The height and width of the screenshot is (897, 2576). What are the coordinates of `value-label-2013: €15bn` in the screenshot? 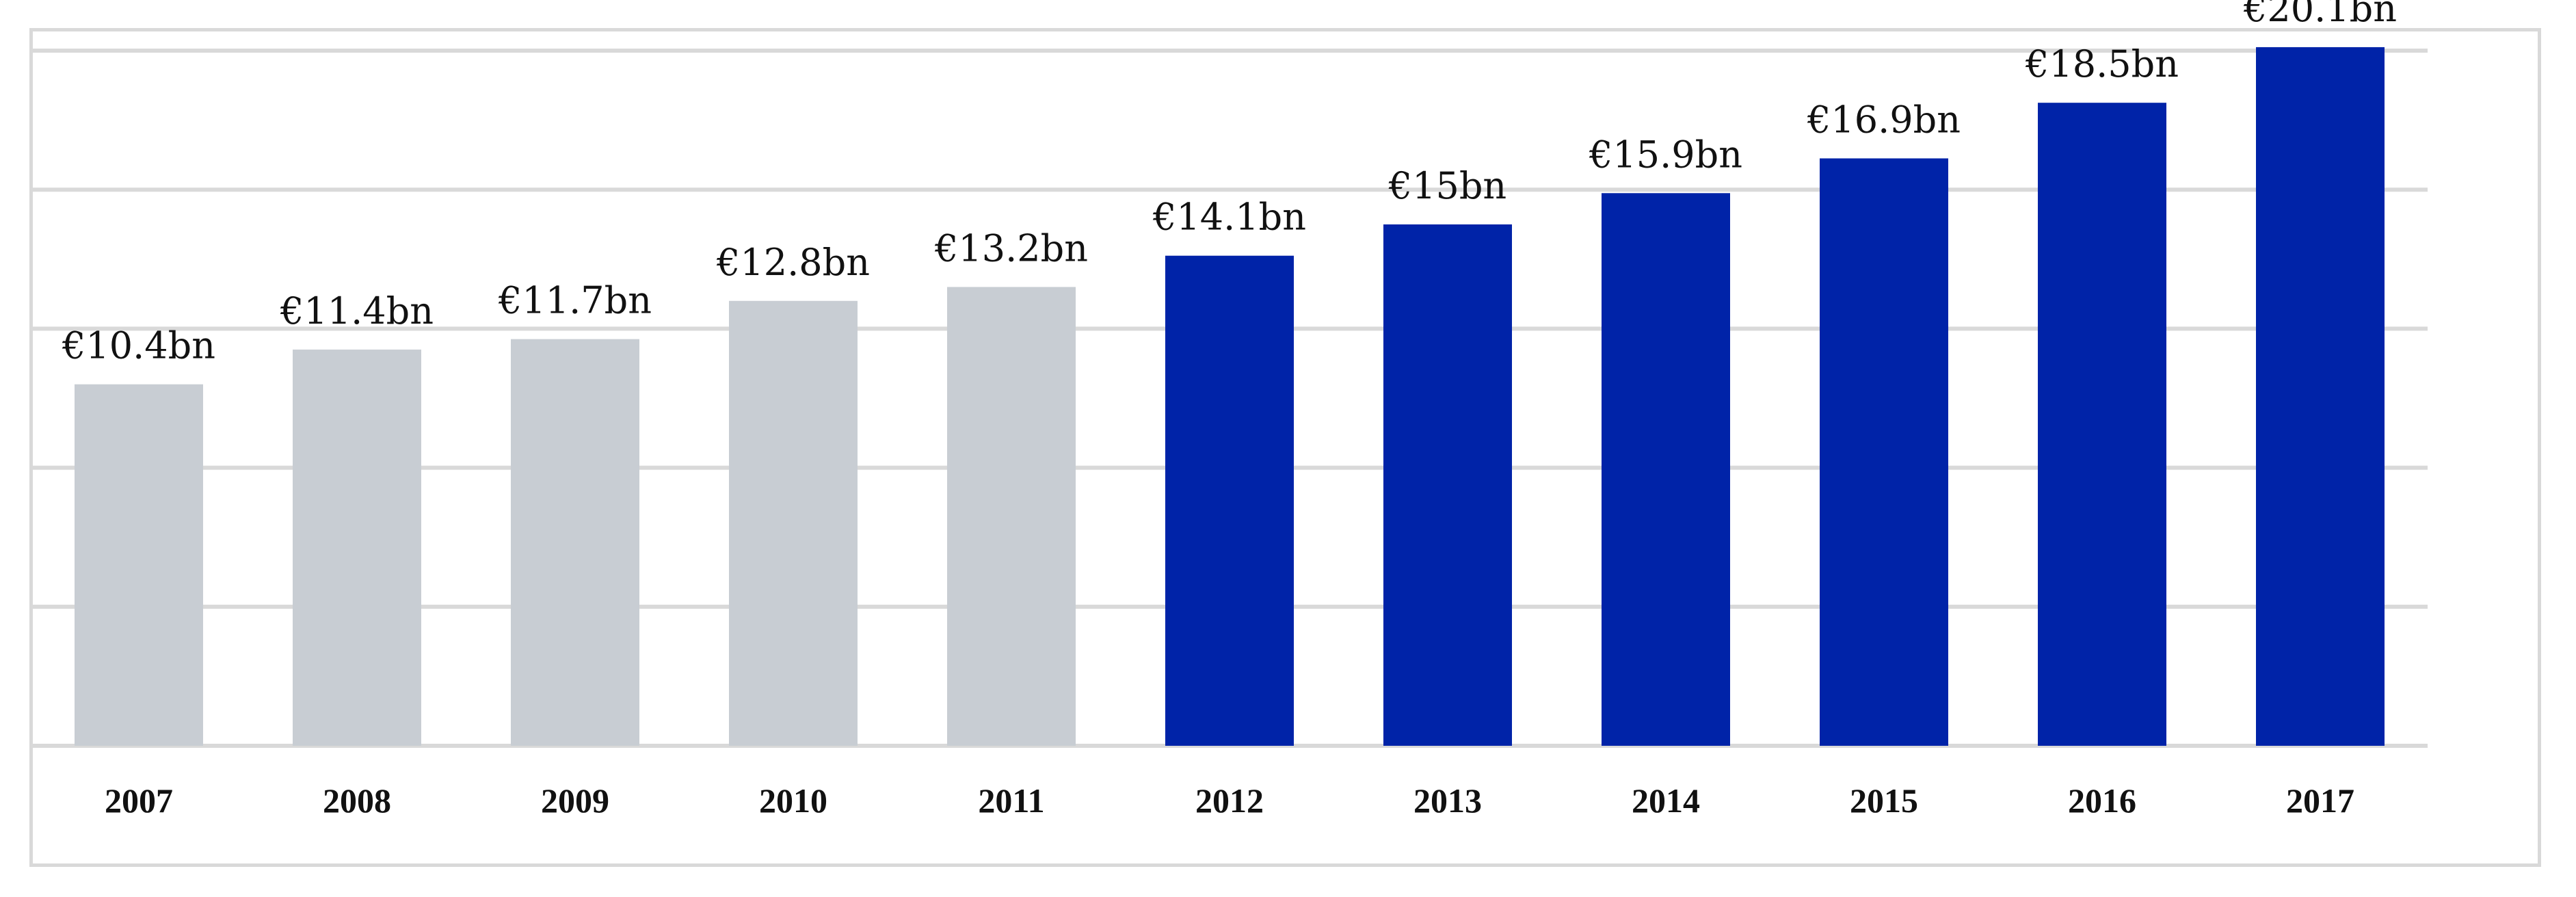 It's located at (1447, 185).